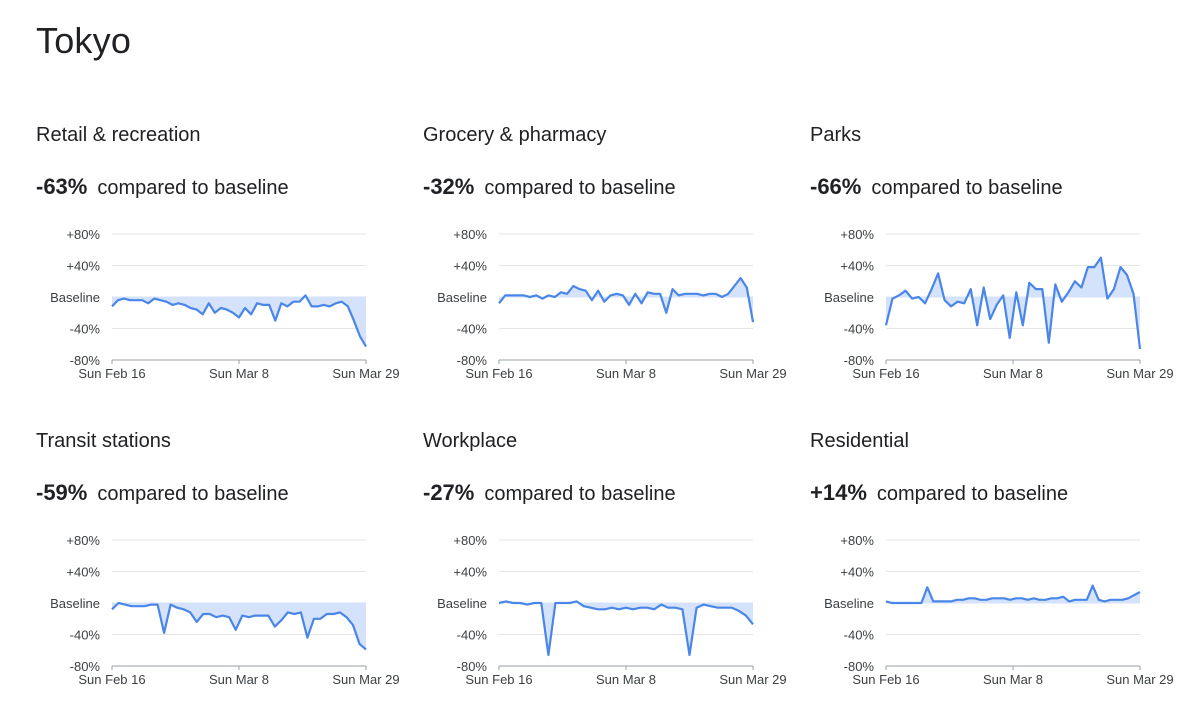 The image size is (1200, 710). What do you see at coordinates (515, 135) in the screenshot?
I see `panel-title: Grocery & pharmacy` at bounding box center [515, 135].